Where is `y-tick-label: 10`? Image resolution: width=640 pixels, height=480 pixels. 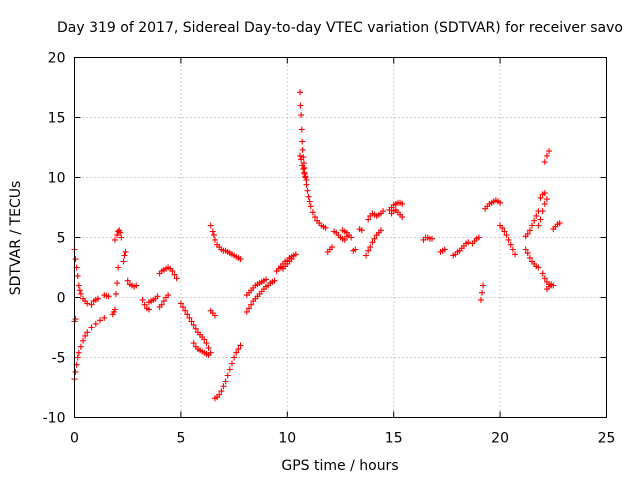
y-tick-label: 10 is located at coordinates (57, 179).